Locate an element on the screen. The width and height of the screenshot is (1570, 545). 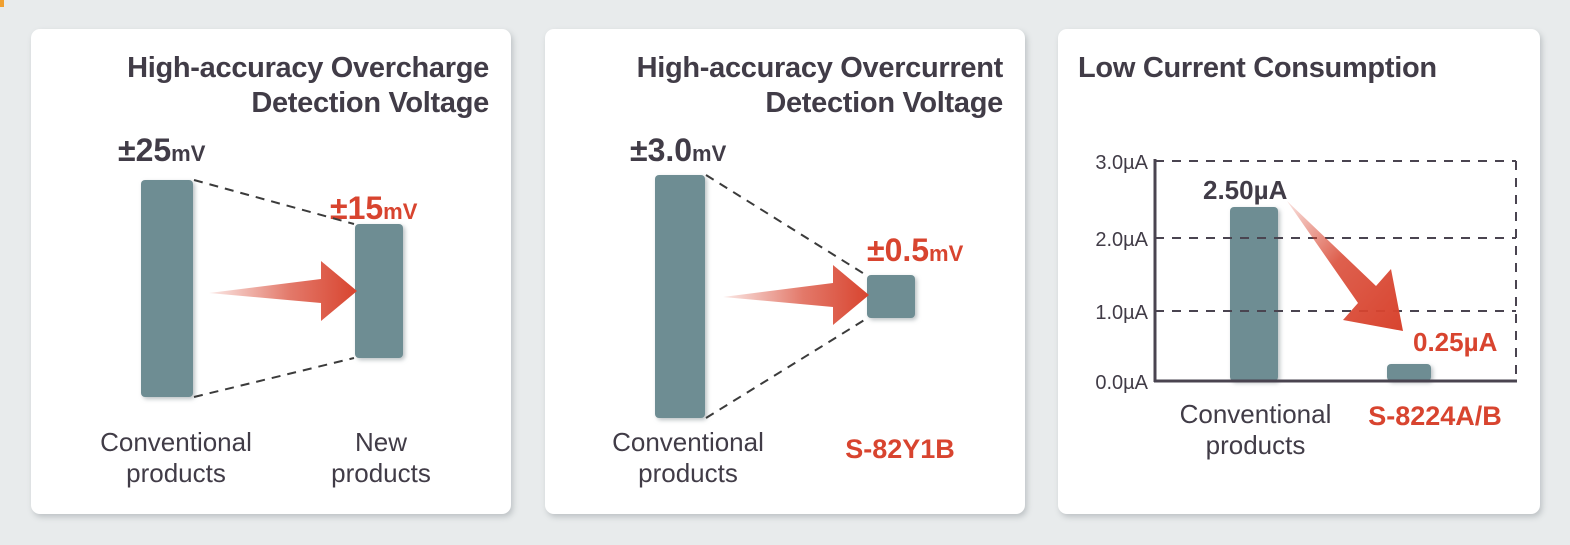
new-label-overcurrent: S-82Y1B is located at coordinates (900, 449).